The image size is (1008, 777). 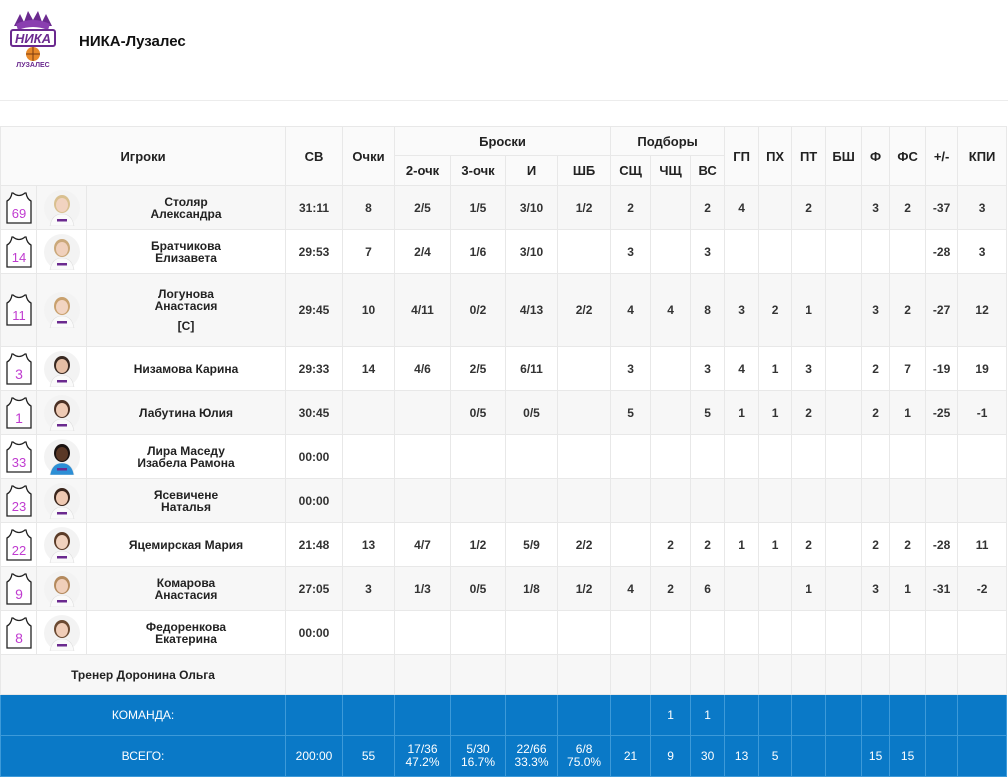 What do you see at coordinates (186, 544) in the screenshot?
I see `player-name: Яцемирская Мария` at bounding box center [186, 544].